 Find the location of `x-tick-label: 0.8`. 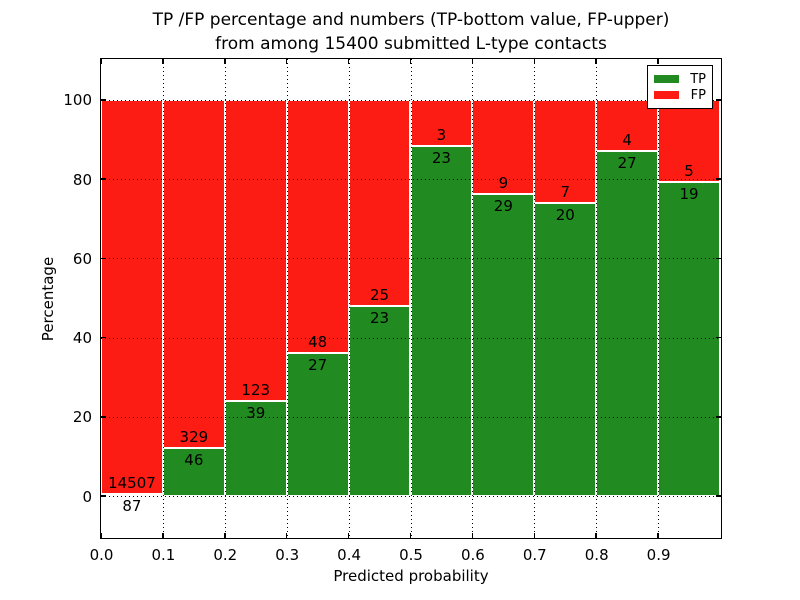

x-tick-label: 0.8 is located at coordinates (596, 555).